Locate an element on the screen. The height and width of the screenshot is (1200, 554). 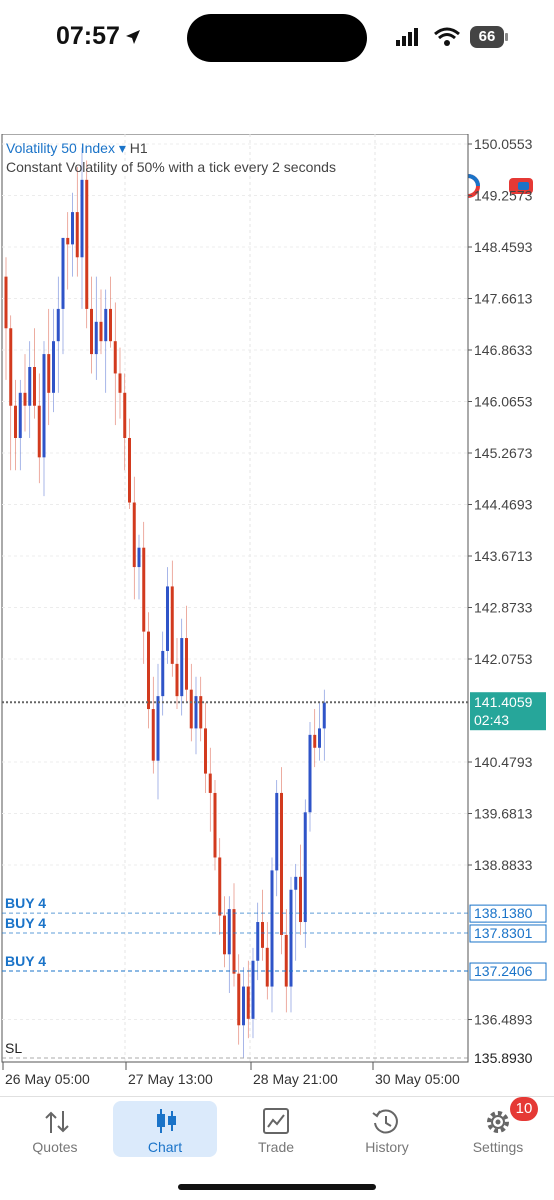
bottom-navigation: Quotes Chart Trade History Settings is located at coordinates (277, 1128).